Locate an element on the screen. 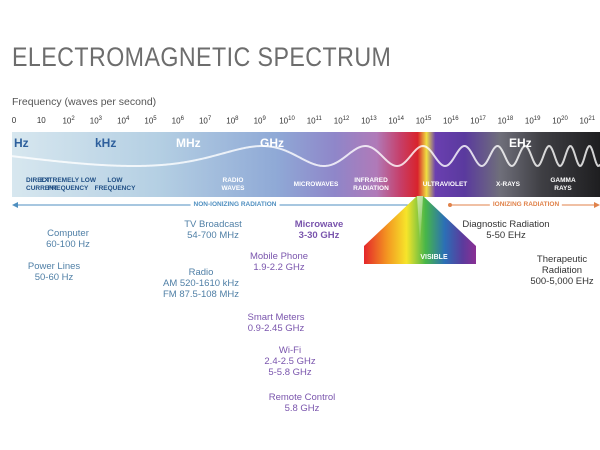  source-smart-meters-name: Smart Meters is located at coordinates (276, 317).